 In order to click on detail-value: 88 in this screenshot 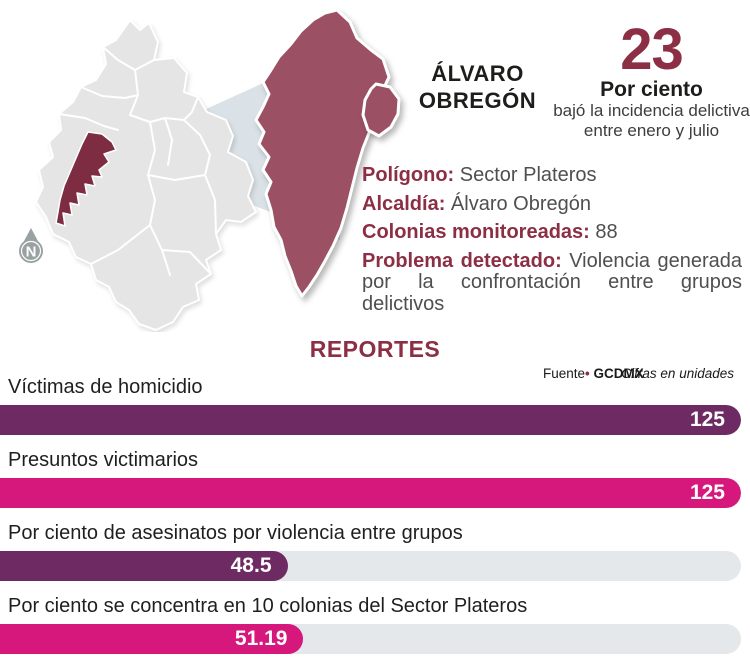, I will do `click(606, 232)`.